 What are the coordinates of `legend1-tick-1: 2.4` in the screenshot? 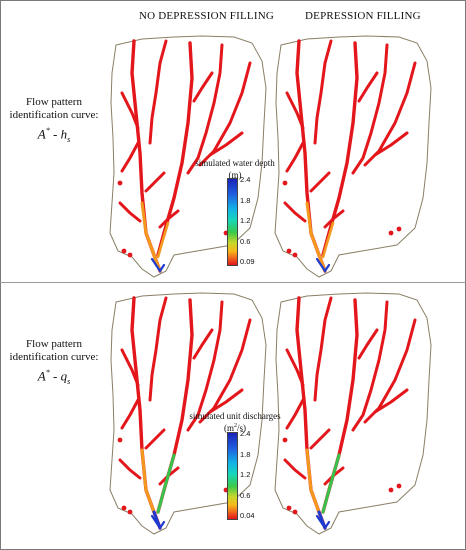 It's located at (245, 179).